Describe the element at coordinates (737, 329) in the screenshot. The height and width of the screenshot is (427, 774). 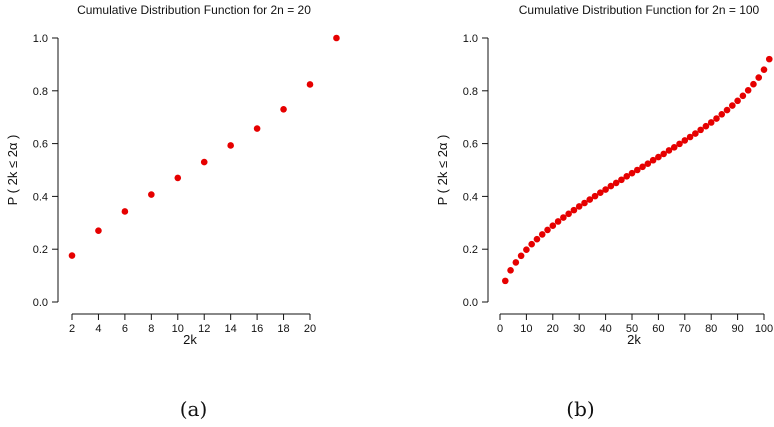
I see `x-tick-label: 90` at that location.